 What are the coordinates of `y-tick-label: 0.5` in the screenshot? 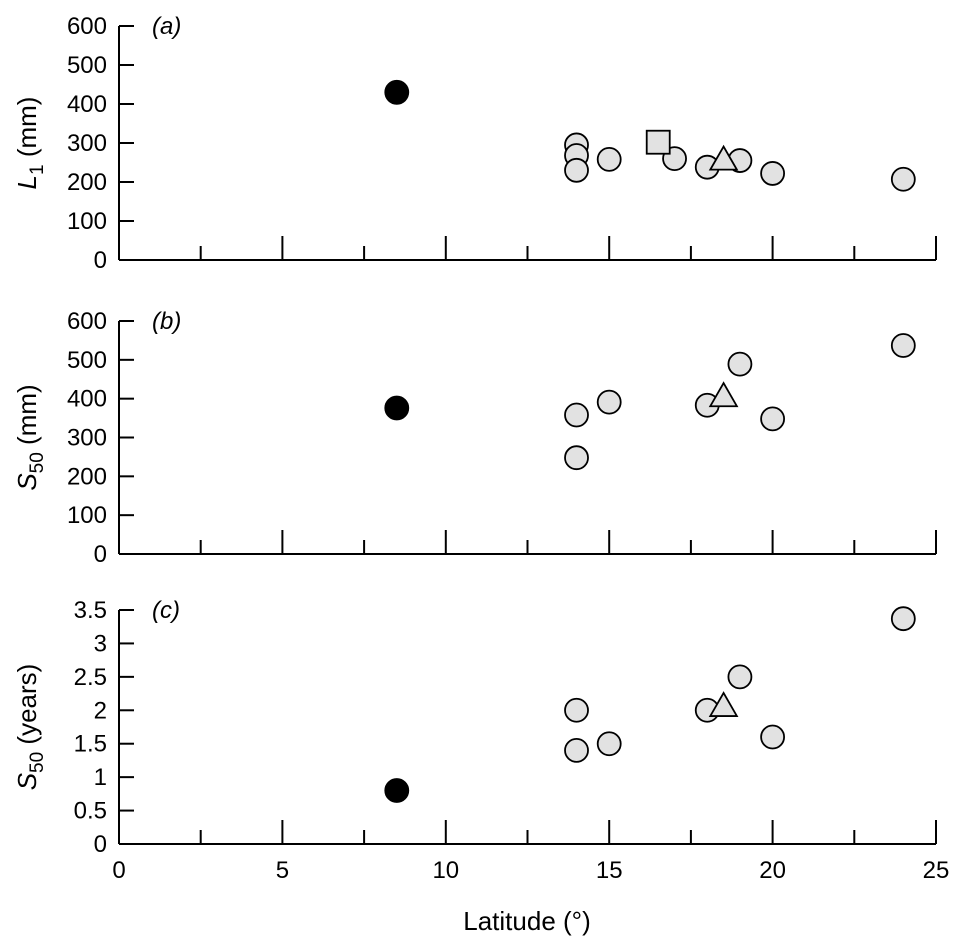 It's located at (90, 811).